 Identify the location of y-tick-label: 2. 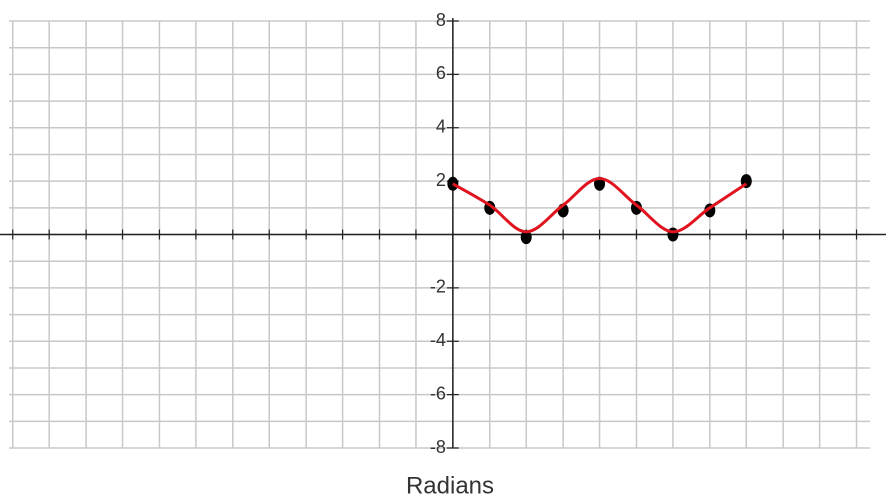
(441, 180).